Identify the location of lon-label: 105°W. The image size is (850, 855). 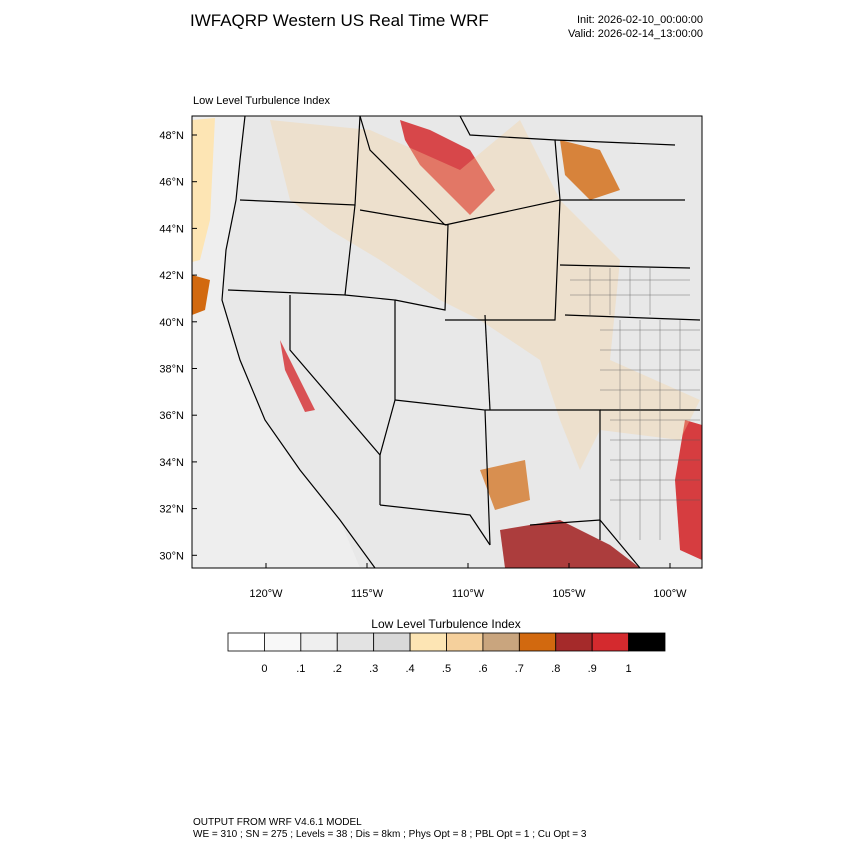
(569, 594).